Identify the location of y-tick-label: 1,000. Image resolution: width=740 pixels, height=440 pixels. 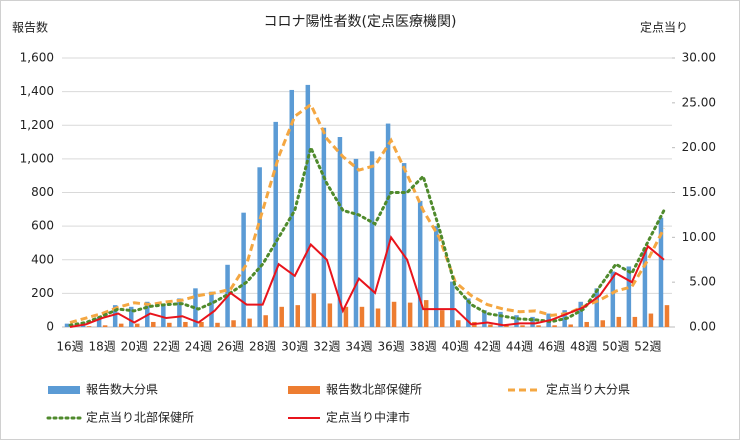
(37, 158).